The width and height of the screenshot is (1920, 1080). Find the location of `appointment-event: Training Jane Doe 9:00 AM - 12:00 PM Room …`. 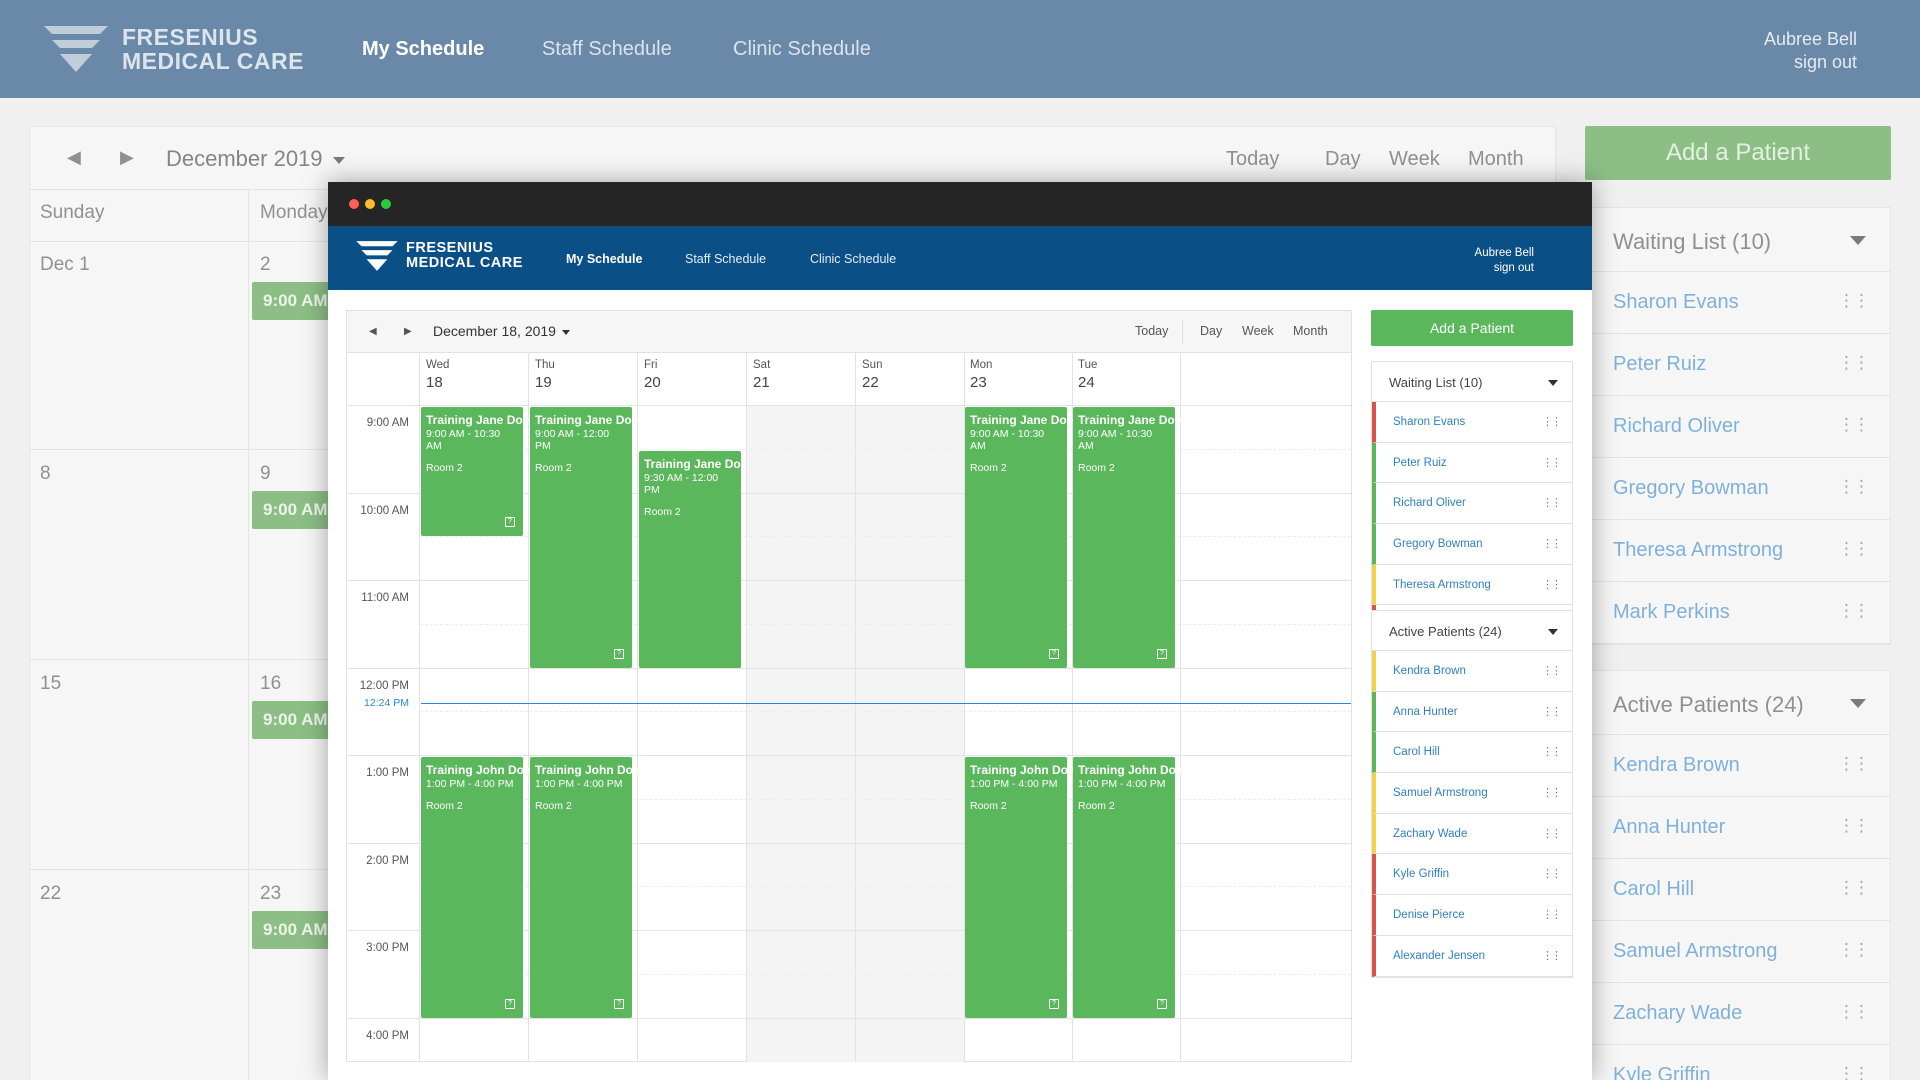

appointment-event: Training Jane Doe 9:00 AM - 12:00 PM Room … is located at coordinates (584, 537).